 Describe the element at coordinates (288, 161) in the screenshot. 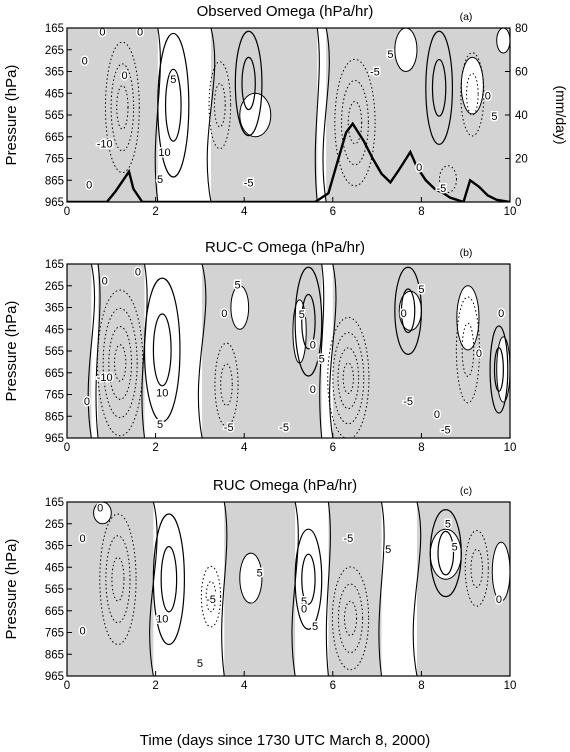

I see `precipitation-line` at that location.